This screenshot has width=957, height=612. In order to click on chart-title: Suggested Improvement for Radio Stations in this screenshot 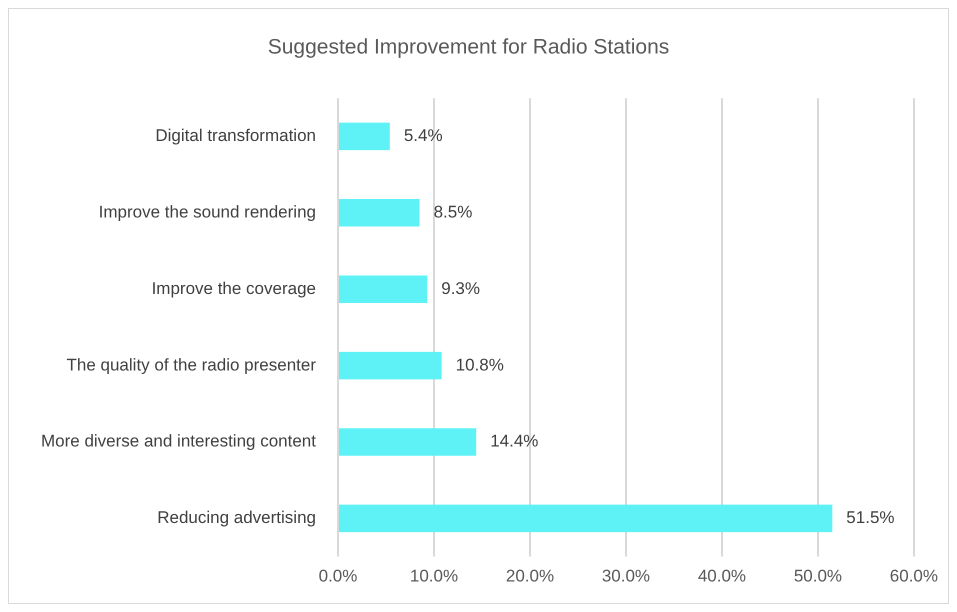, I will do `click(469, 46)`.